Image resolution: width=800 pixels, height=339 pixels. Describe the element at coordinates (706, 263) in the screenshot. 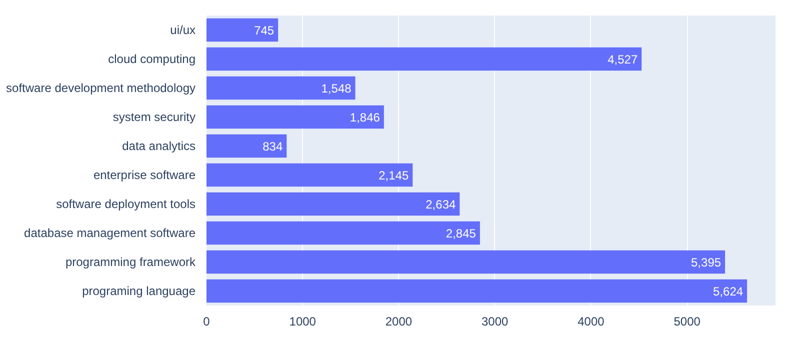

I see `data-label: 5,395` at that location.